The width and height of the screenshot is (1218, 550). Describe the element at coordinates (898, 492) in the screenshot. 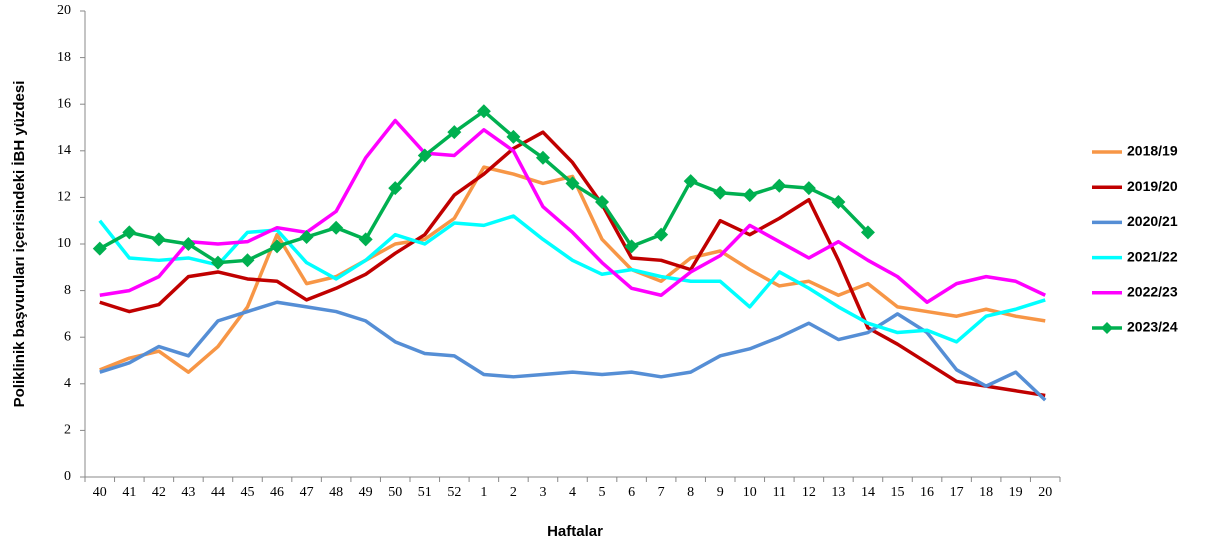

I see `x-tick-label: 15` at that location.